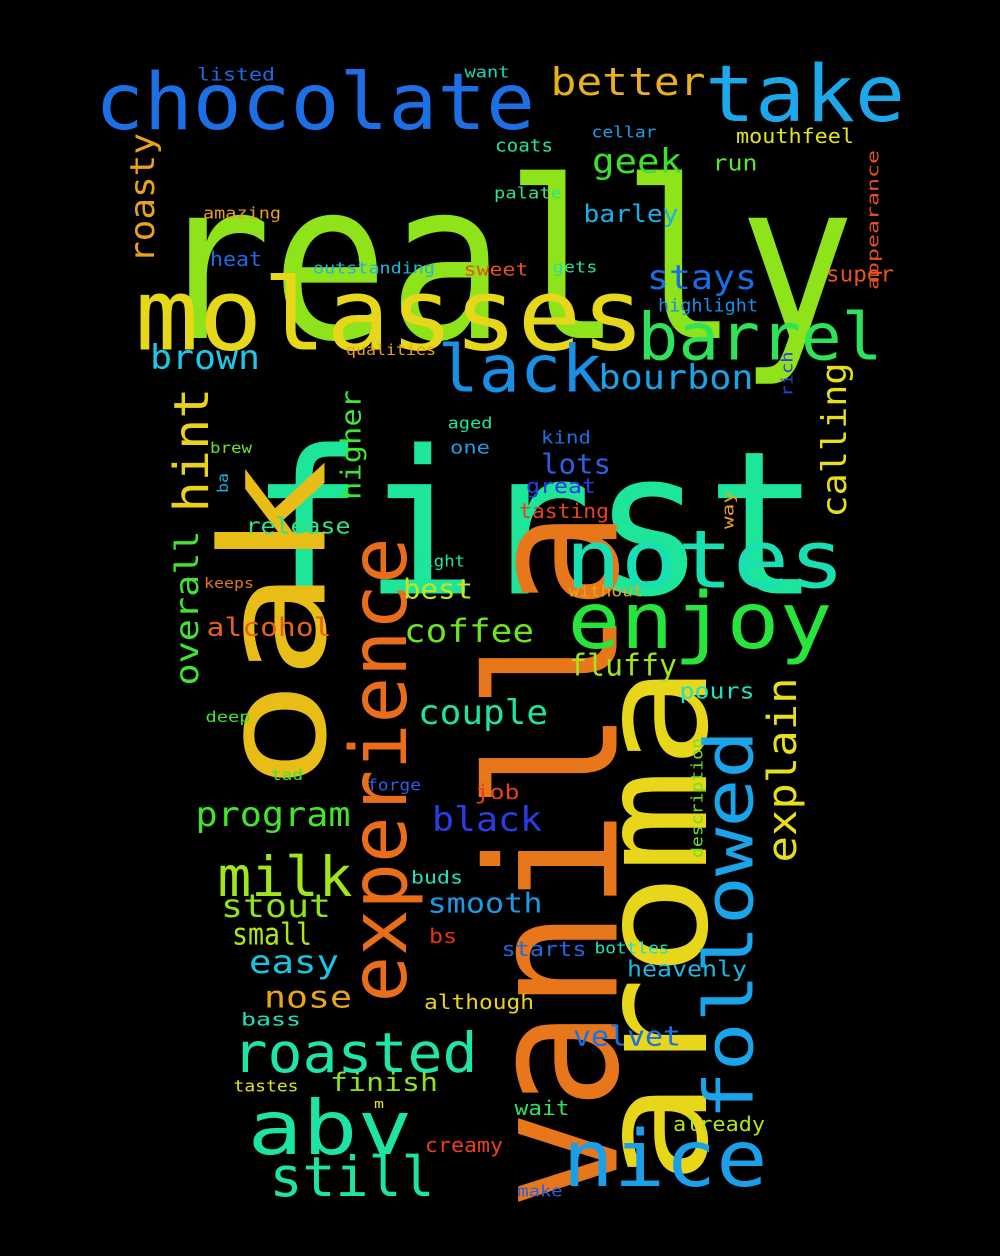 The width and height of the screenshot is (1000, 1256). I want to click on cloud-word-take: take, so click(805, 95).